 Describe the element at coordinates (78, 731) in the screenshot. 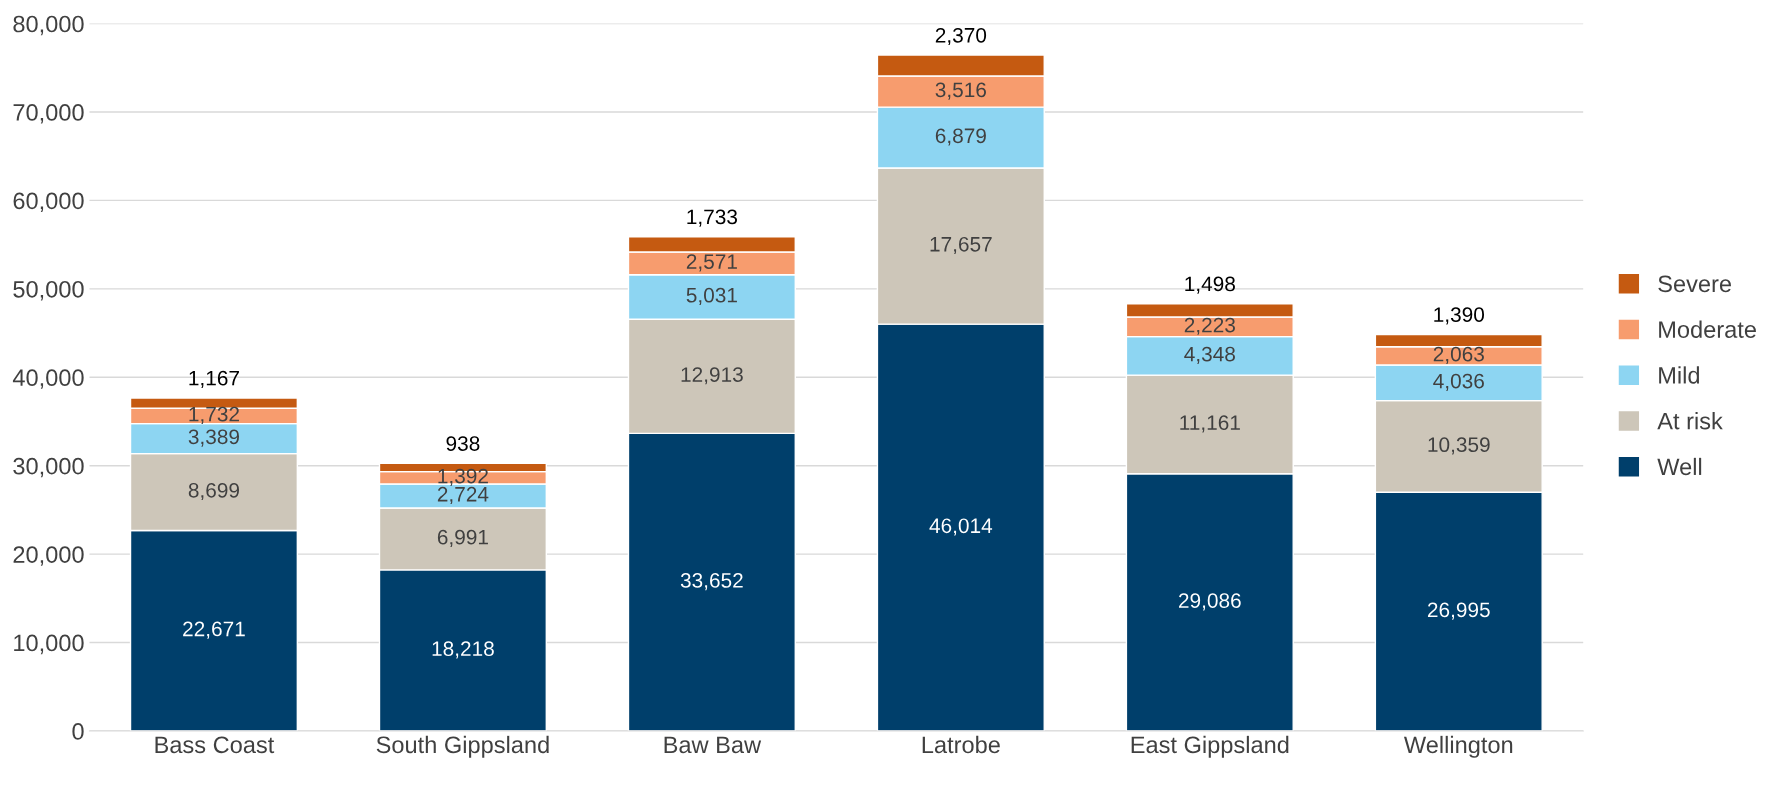

I see `y-tick-label: 0` at that location.